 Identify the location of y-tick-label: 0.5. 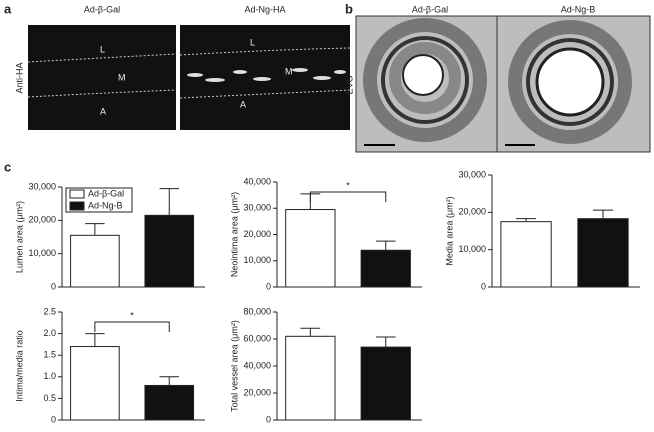
(49, 398).